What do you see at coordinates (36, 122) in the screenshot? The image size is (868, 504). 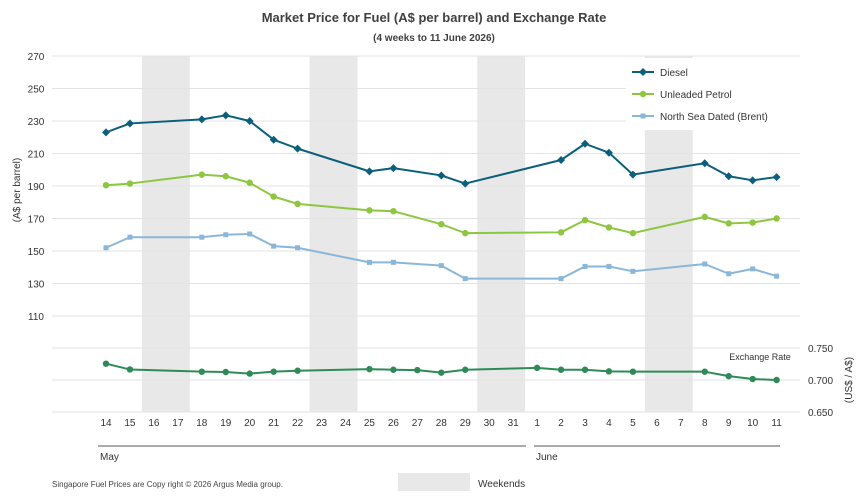 I see `y-tick-label: 230` at bounding box center [36, 122].